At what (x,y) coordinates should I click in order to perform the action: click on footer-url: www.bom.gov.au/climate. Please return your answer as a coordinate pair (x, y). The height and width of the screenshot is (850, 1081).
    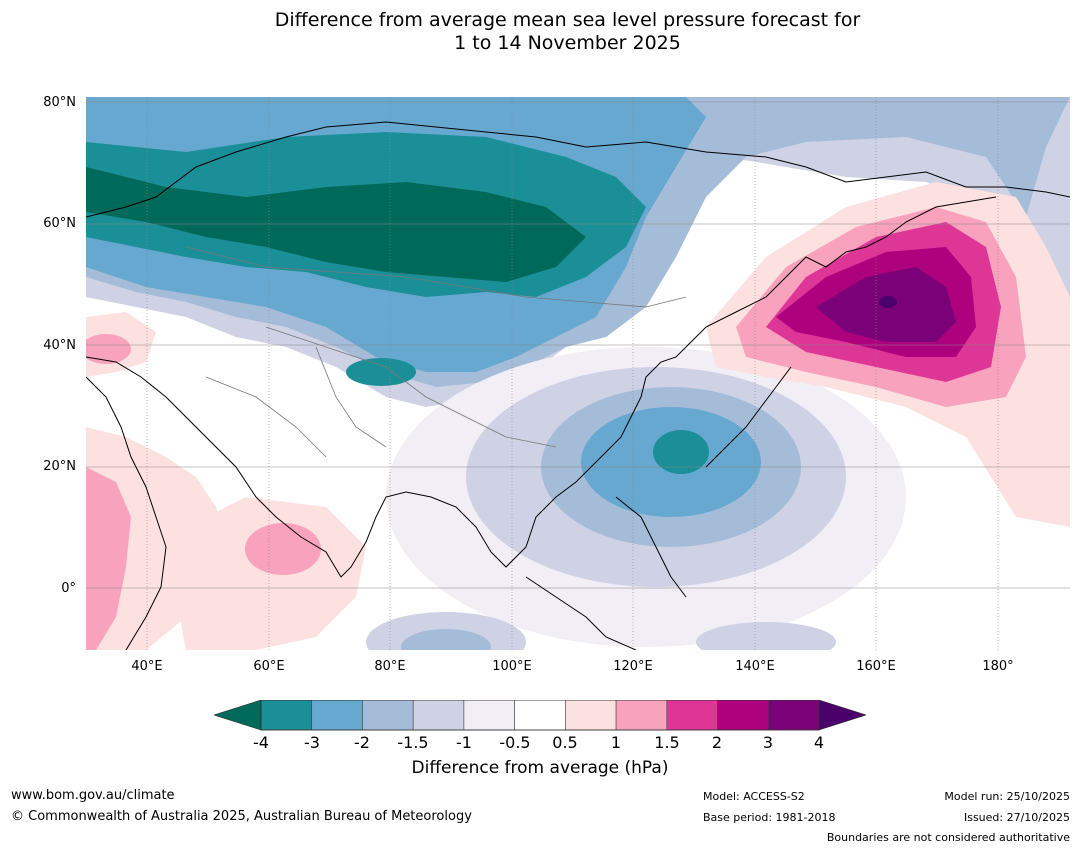
    Looking at the image, I should click on (93, 795).